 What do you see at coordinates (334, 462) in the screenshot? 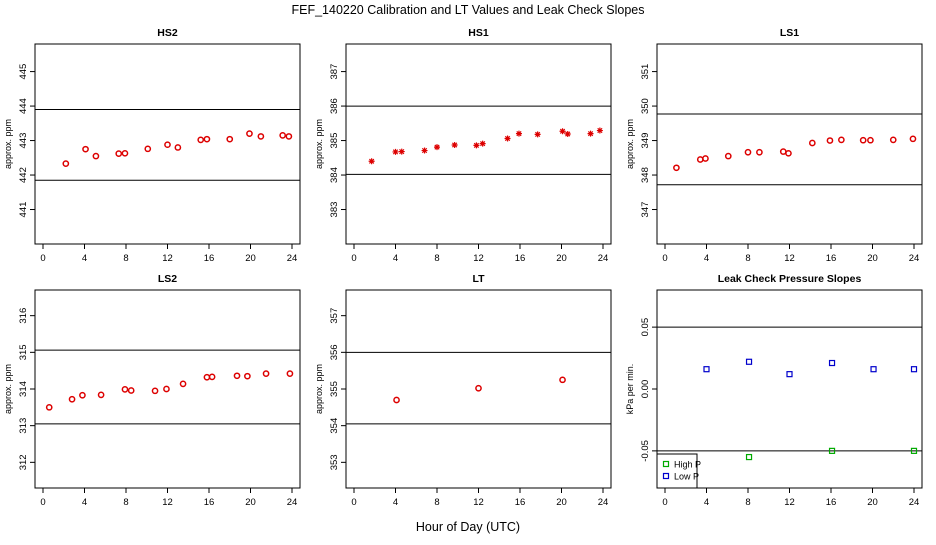
I see `y-tick-label: 353` at bounding box center [334, 462].